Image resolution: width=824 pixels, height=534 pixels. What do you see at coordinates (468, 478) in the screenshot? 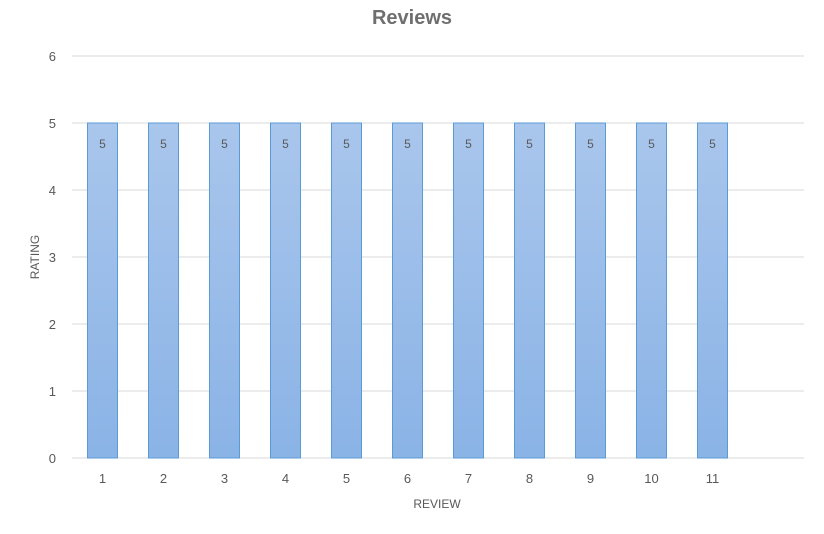
I see `x-tick-label: 7` at bounding box center [468, 478].